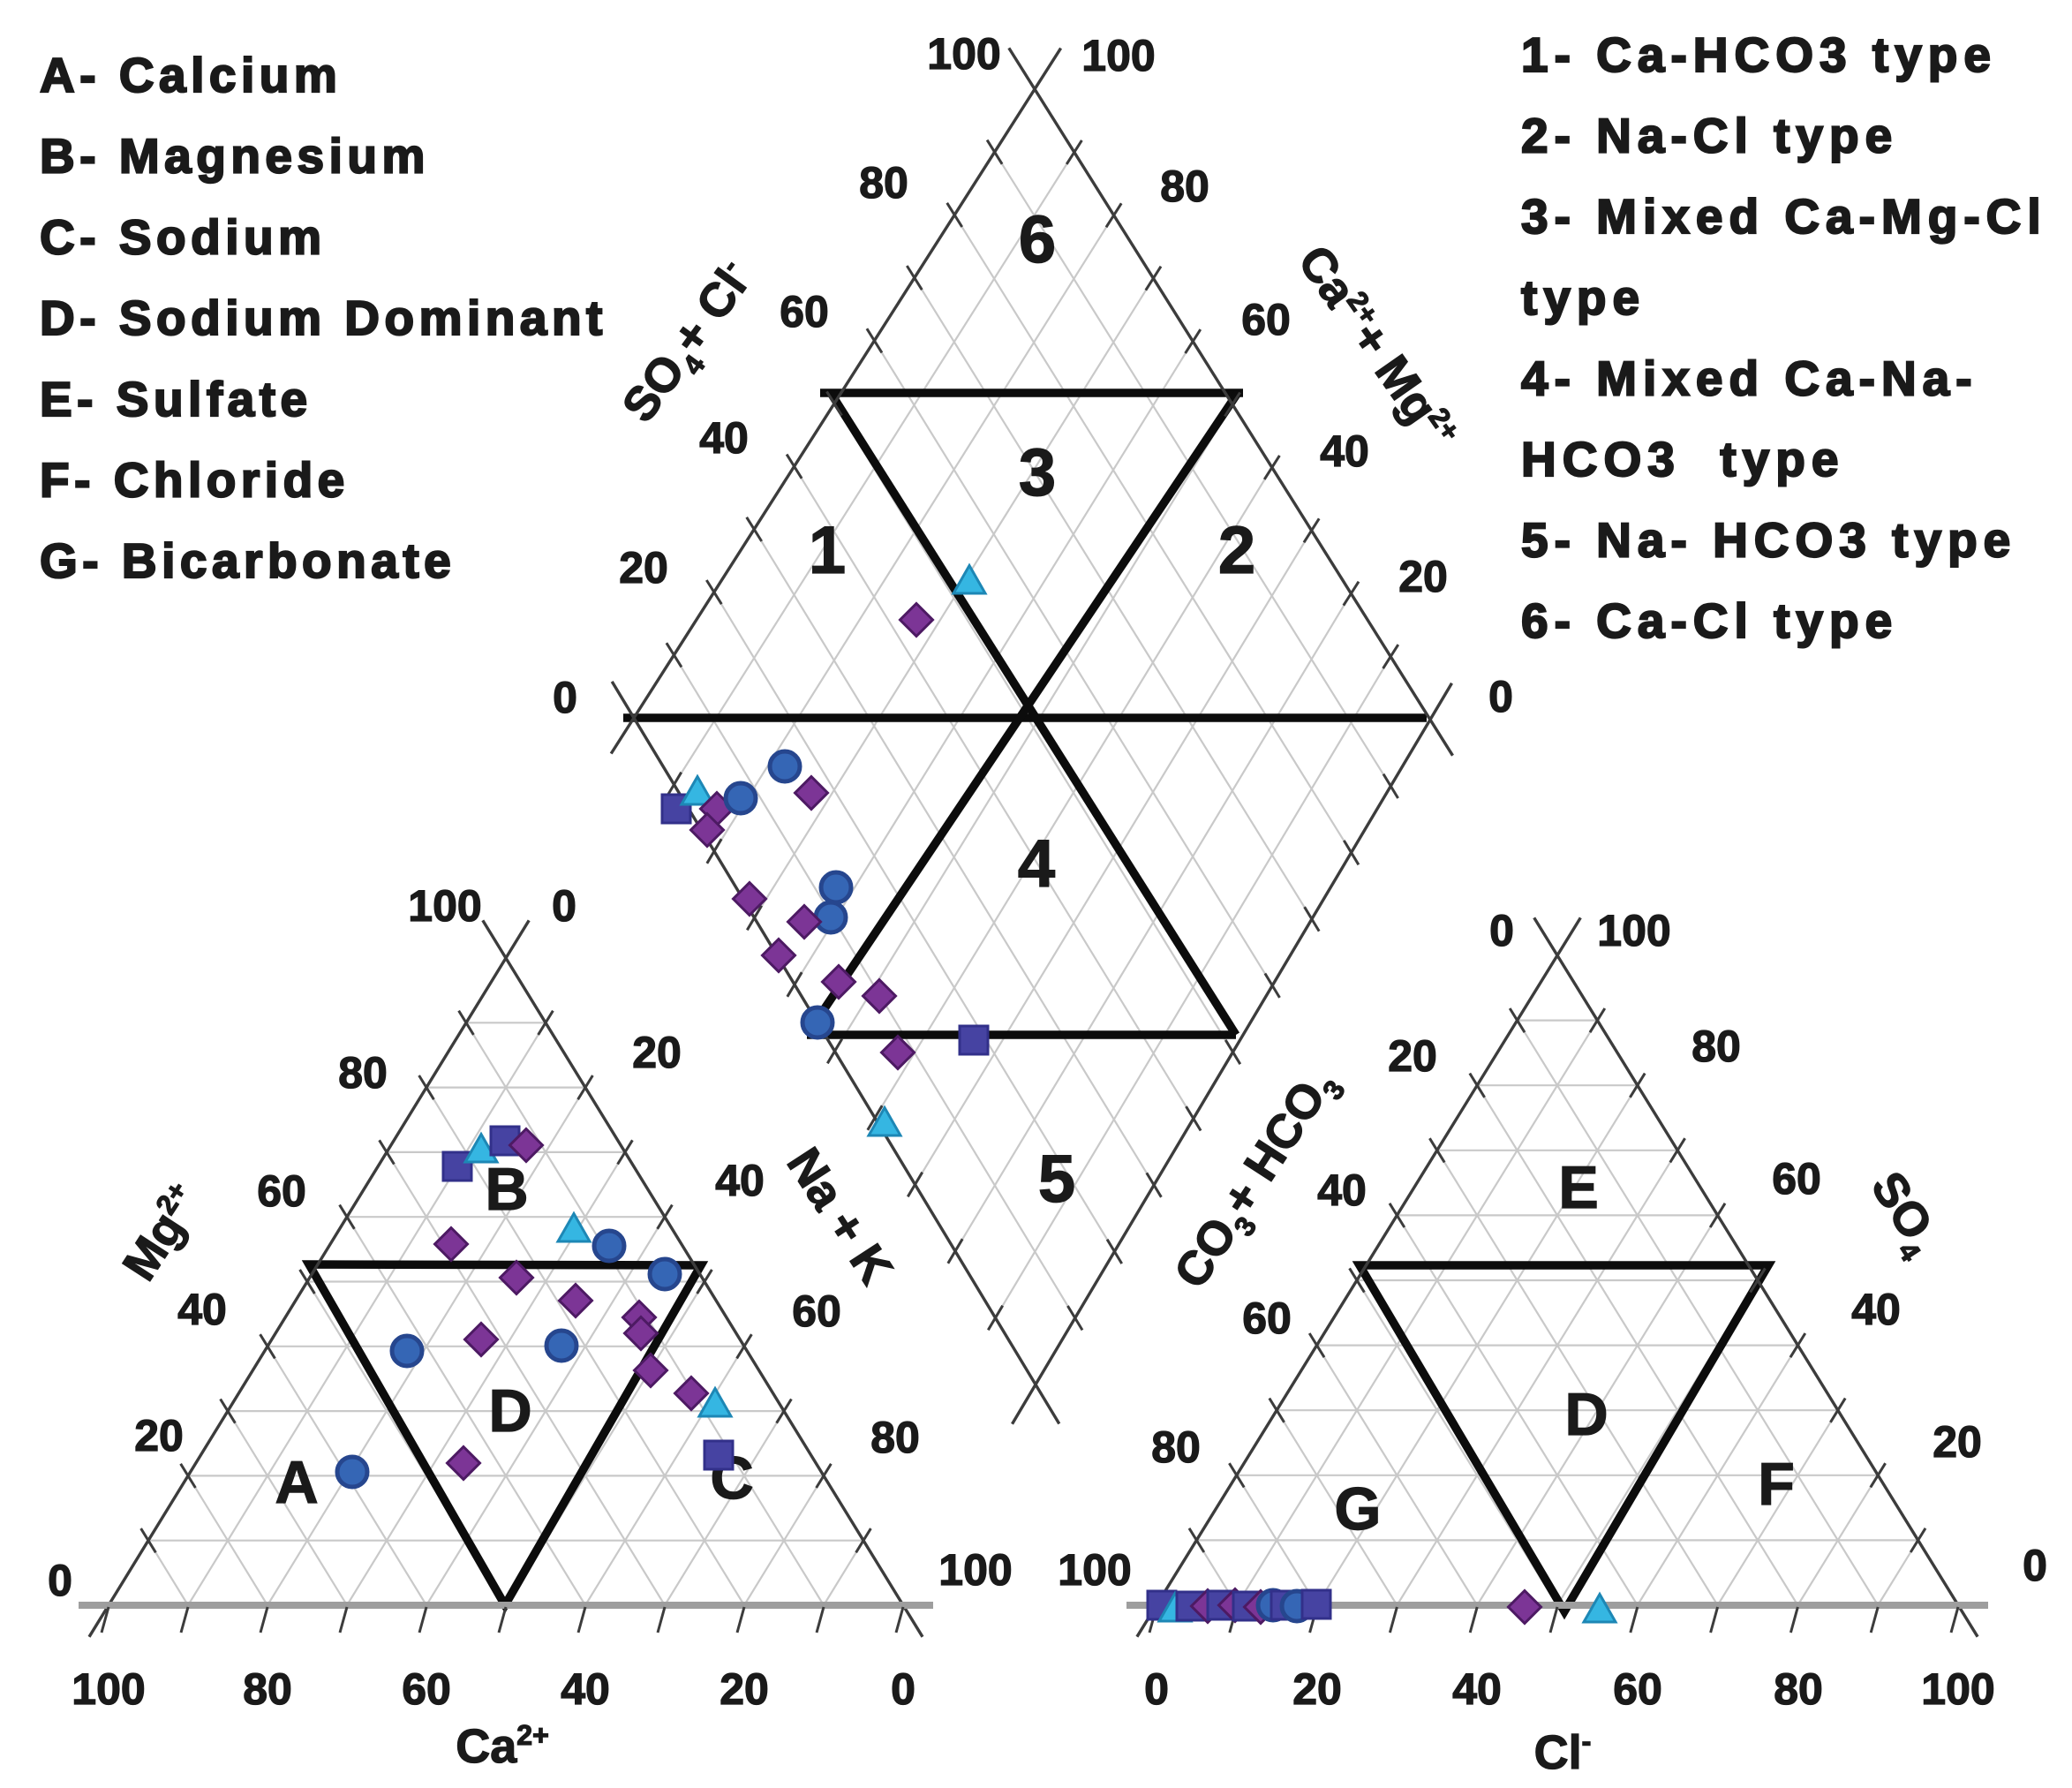 This screenshot has width=2072, height=1788. Describe the element at coordinates (1709, 136) in the screenshot. I see `svg-text: 2- Na-Cl type` at that location.